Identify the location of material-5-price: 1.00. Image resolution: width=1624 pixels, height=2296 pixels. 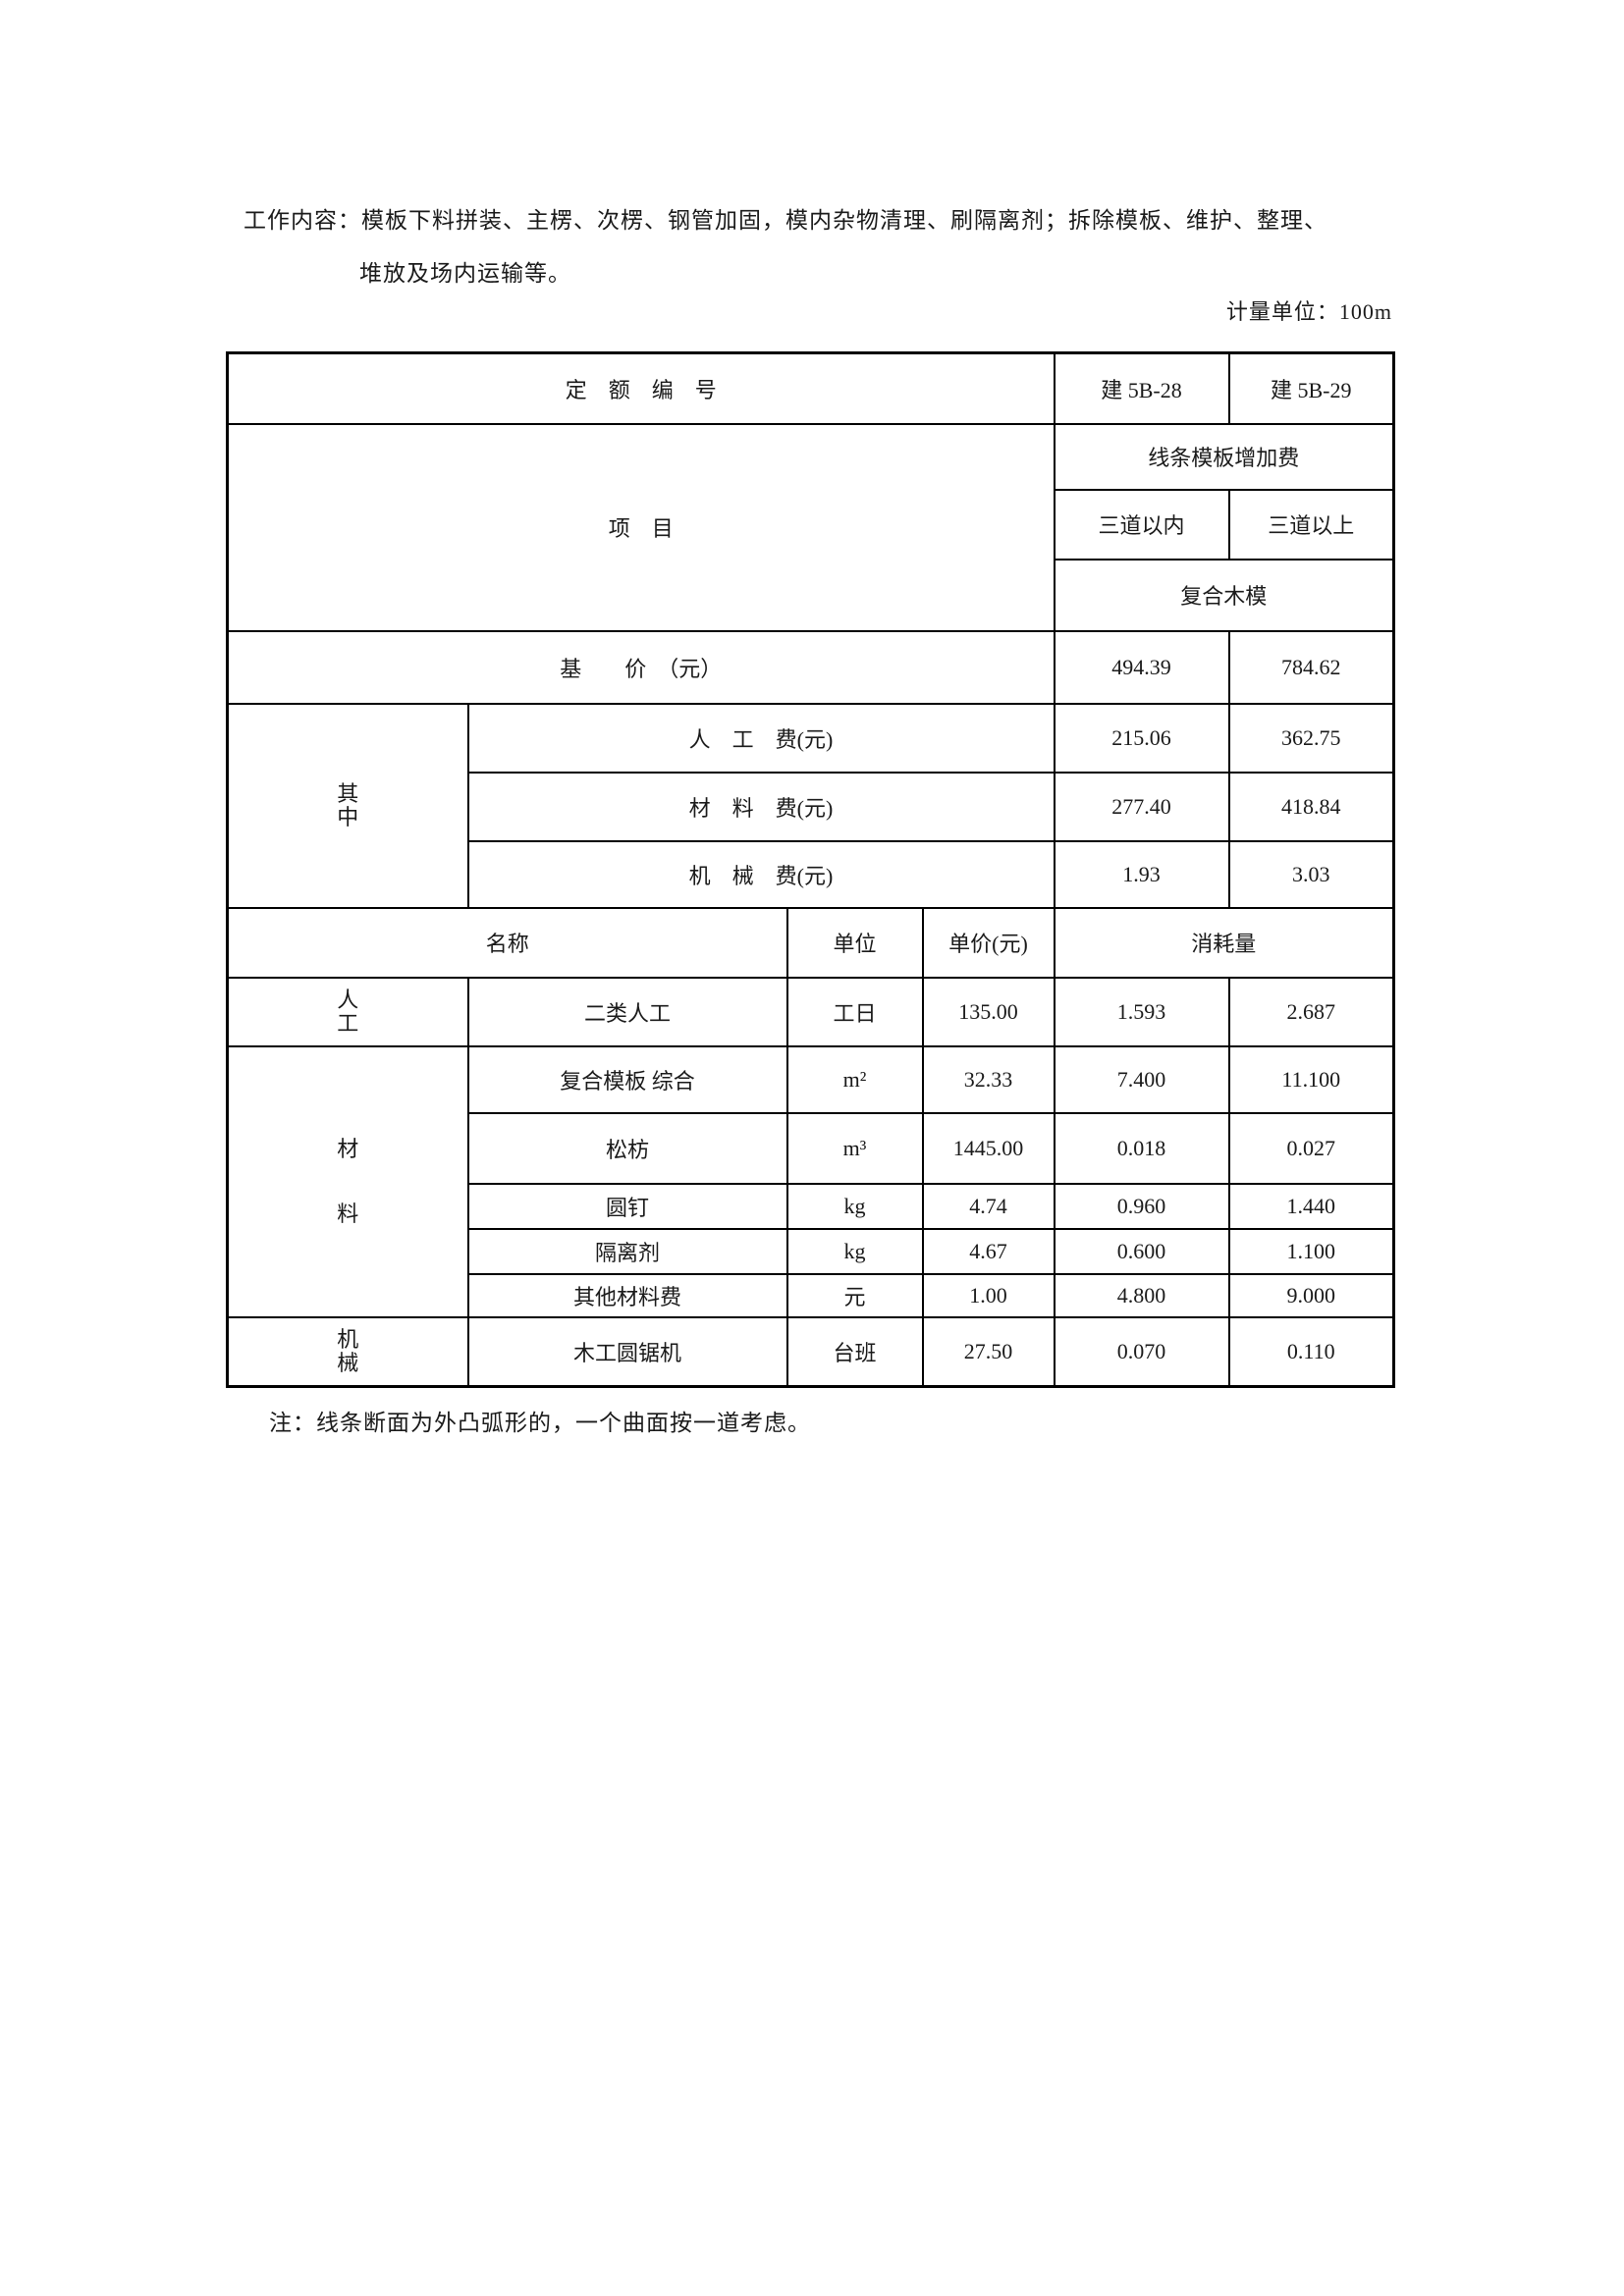
(988, 1295).